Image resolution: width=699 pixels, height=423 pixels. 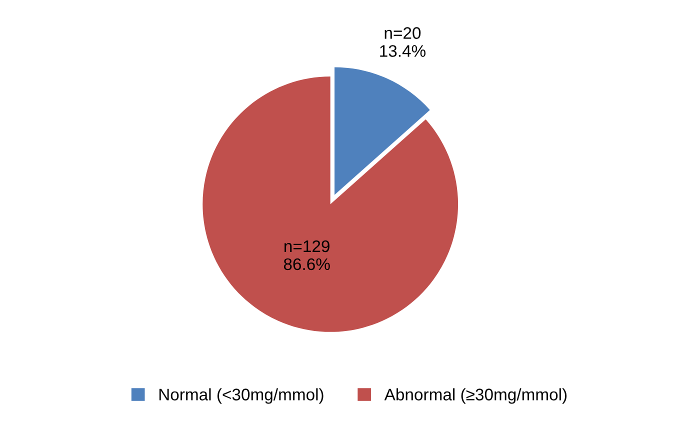 I want to click on data-label: n=129 86.6%, so click(x=307, y=255).